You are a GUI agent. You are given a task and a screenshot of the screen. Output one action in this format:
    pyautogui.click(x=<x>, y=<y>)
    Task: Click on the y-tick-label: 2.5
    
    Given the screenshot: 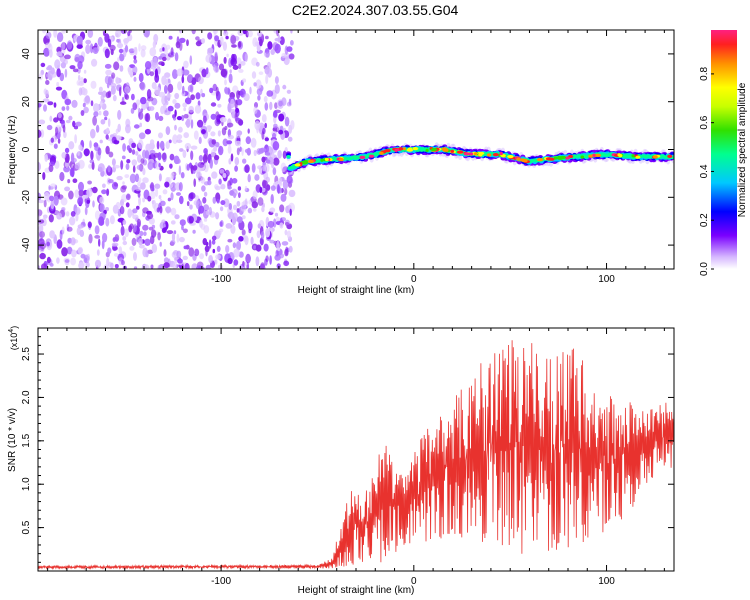 What is the action you would take?
    pyautogui.click(x=26, y=354)
    